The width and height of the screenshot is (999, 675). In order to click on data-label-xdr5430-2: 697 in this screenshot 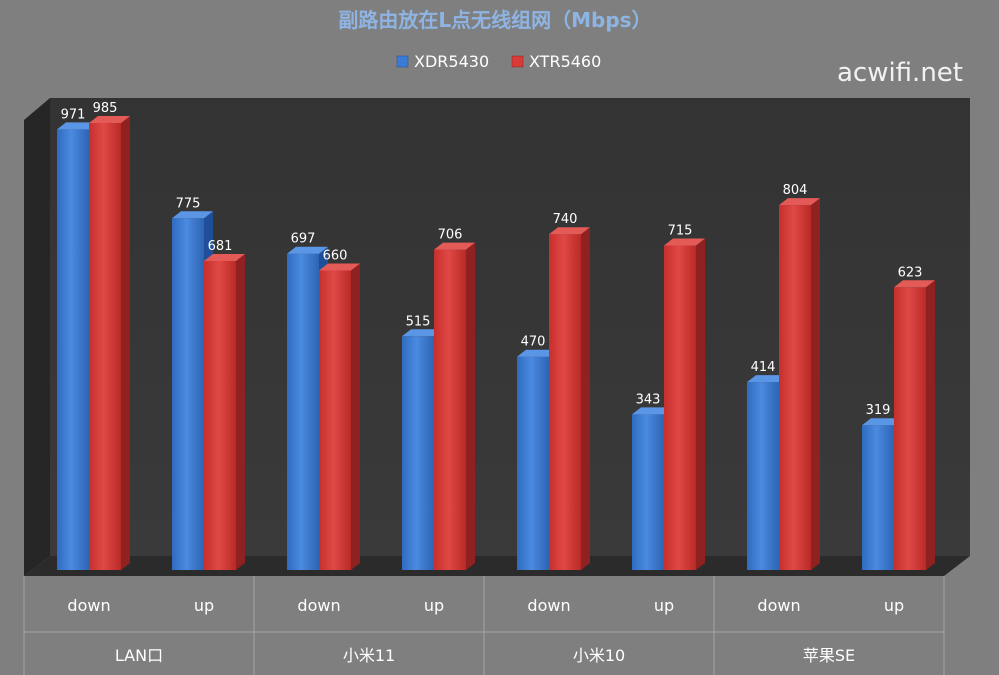, I will do `click(303, 239)`.